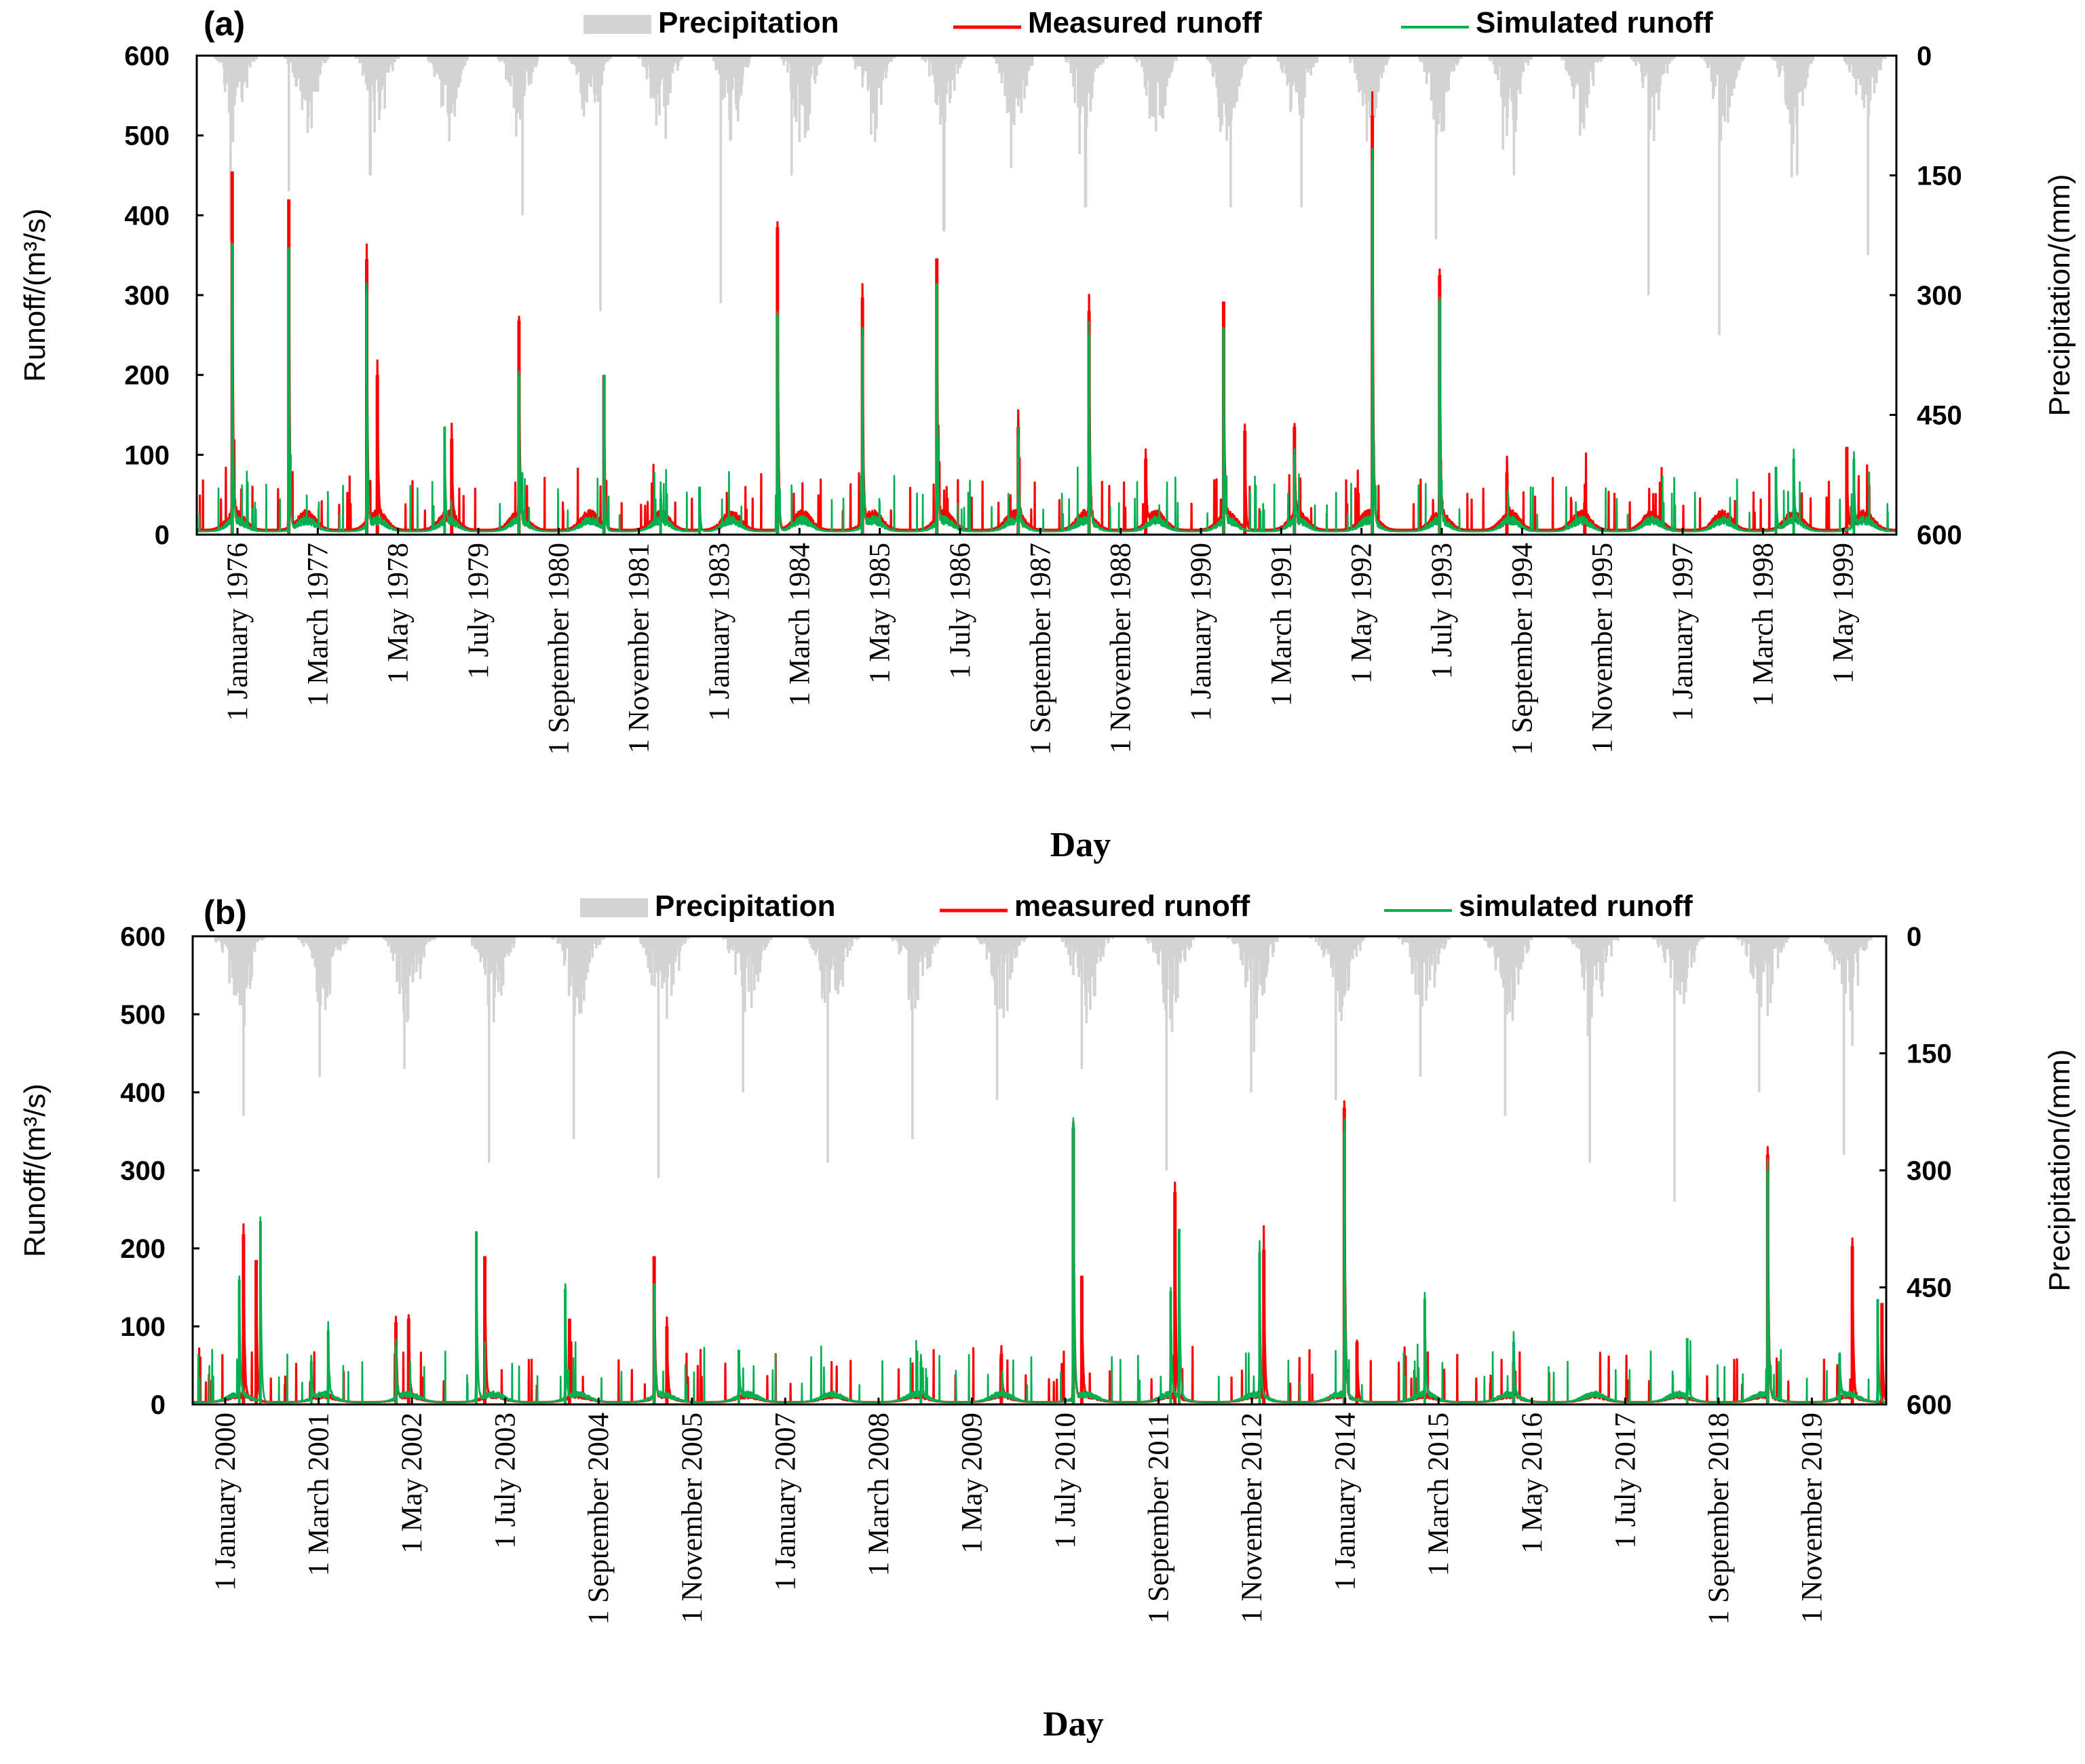  What do you see at coordinates (1929, 1405) in the screenshot?
I see `y-right-tick-label: 600` at bounding box center [1929, 1405].